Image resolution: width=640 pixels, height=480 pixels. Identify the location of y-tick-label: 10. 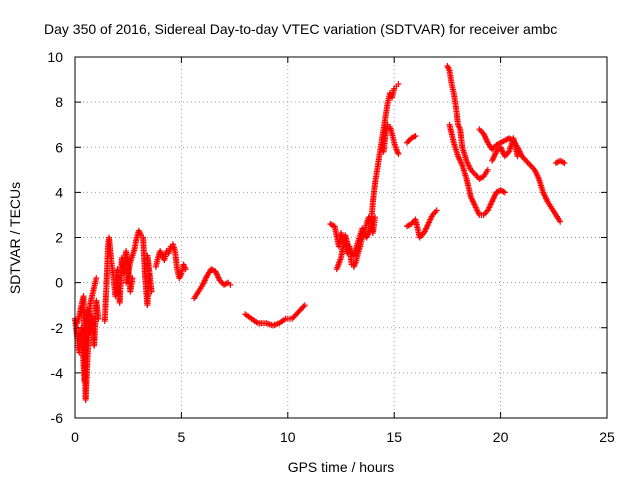
(55, 57).